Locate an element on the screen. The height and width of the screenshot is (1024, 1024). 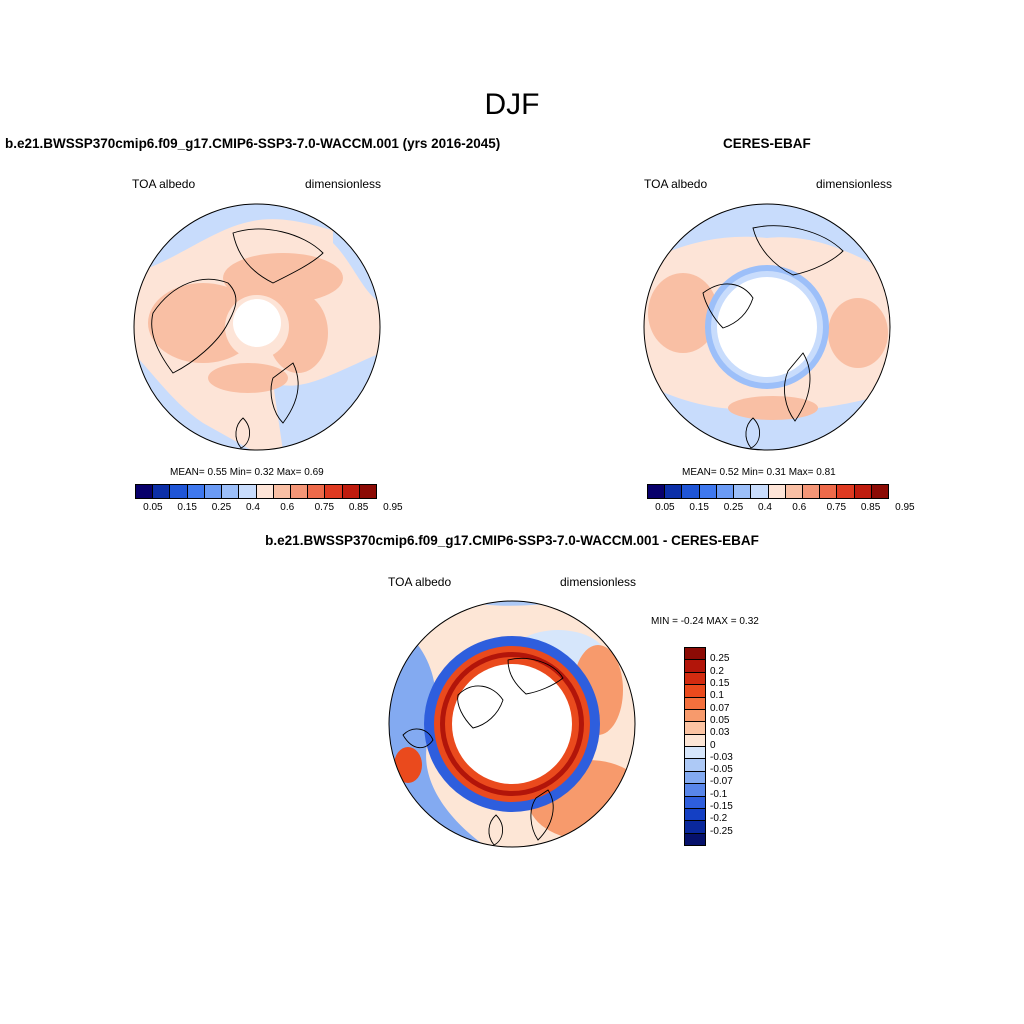
panel1-colorbar-labels: 0.05 0.15 0.25 0.4 0.6 0.75 0.85 0.95 is located at coordinates (268, 508).